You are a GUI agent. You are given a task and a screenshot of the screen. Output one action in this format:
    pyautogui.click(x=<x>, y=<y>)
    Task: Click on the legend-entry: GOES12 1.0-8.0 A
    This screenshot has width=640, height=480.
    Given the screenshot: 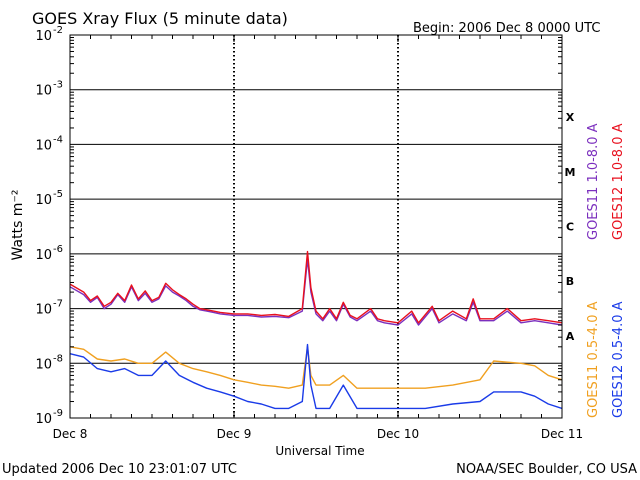 What is the action you would take?
    pyautogui.click(x=618, y=181)
    